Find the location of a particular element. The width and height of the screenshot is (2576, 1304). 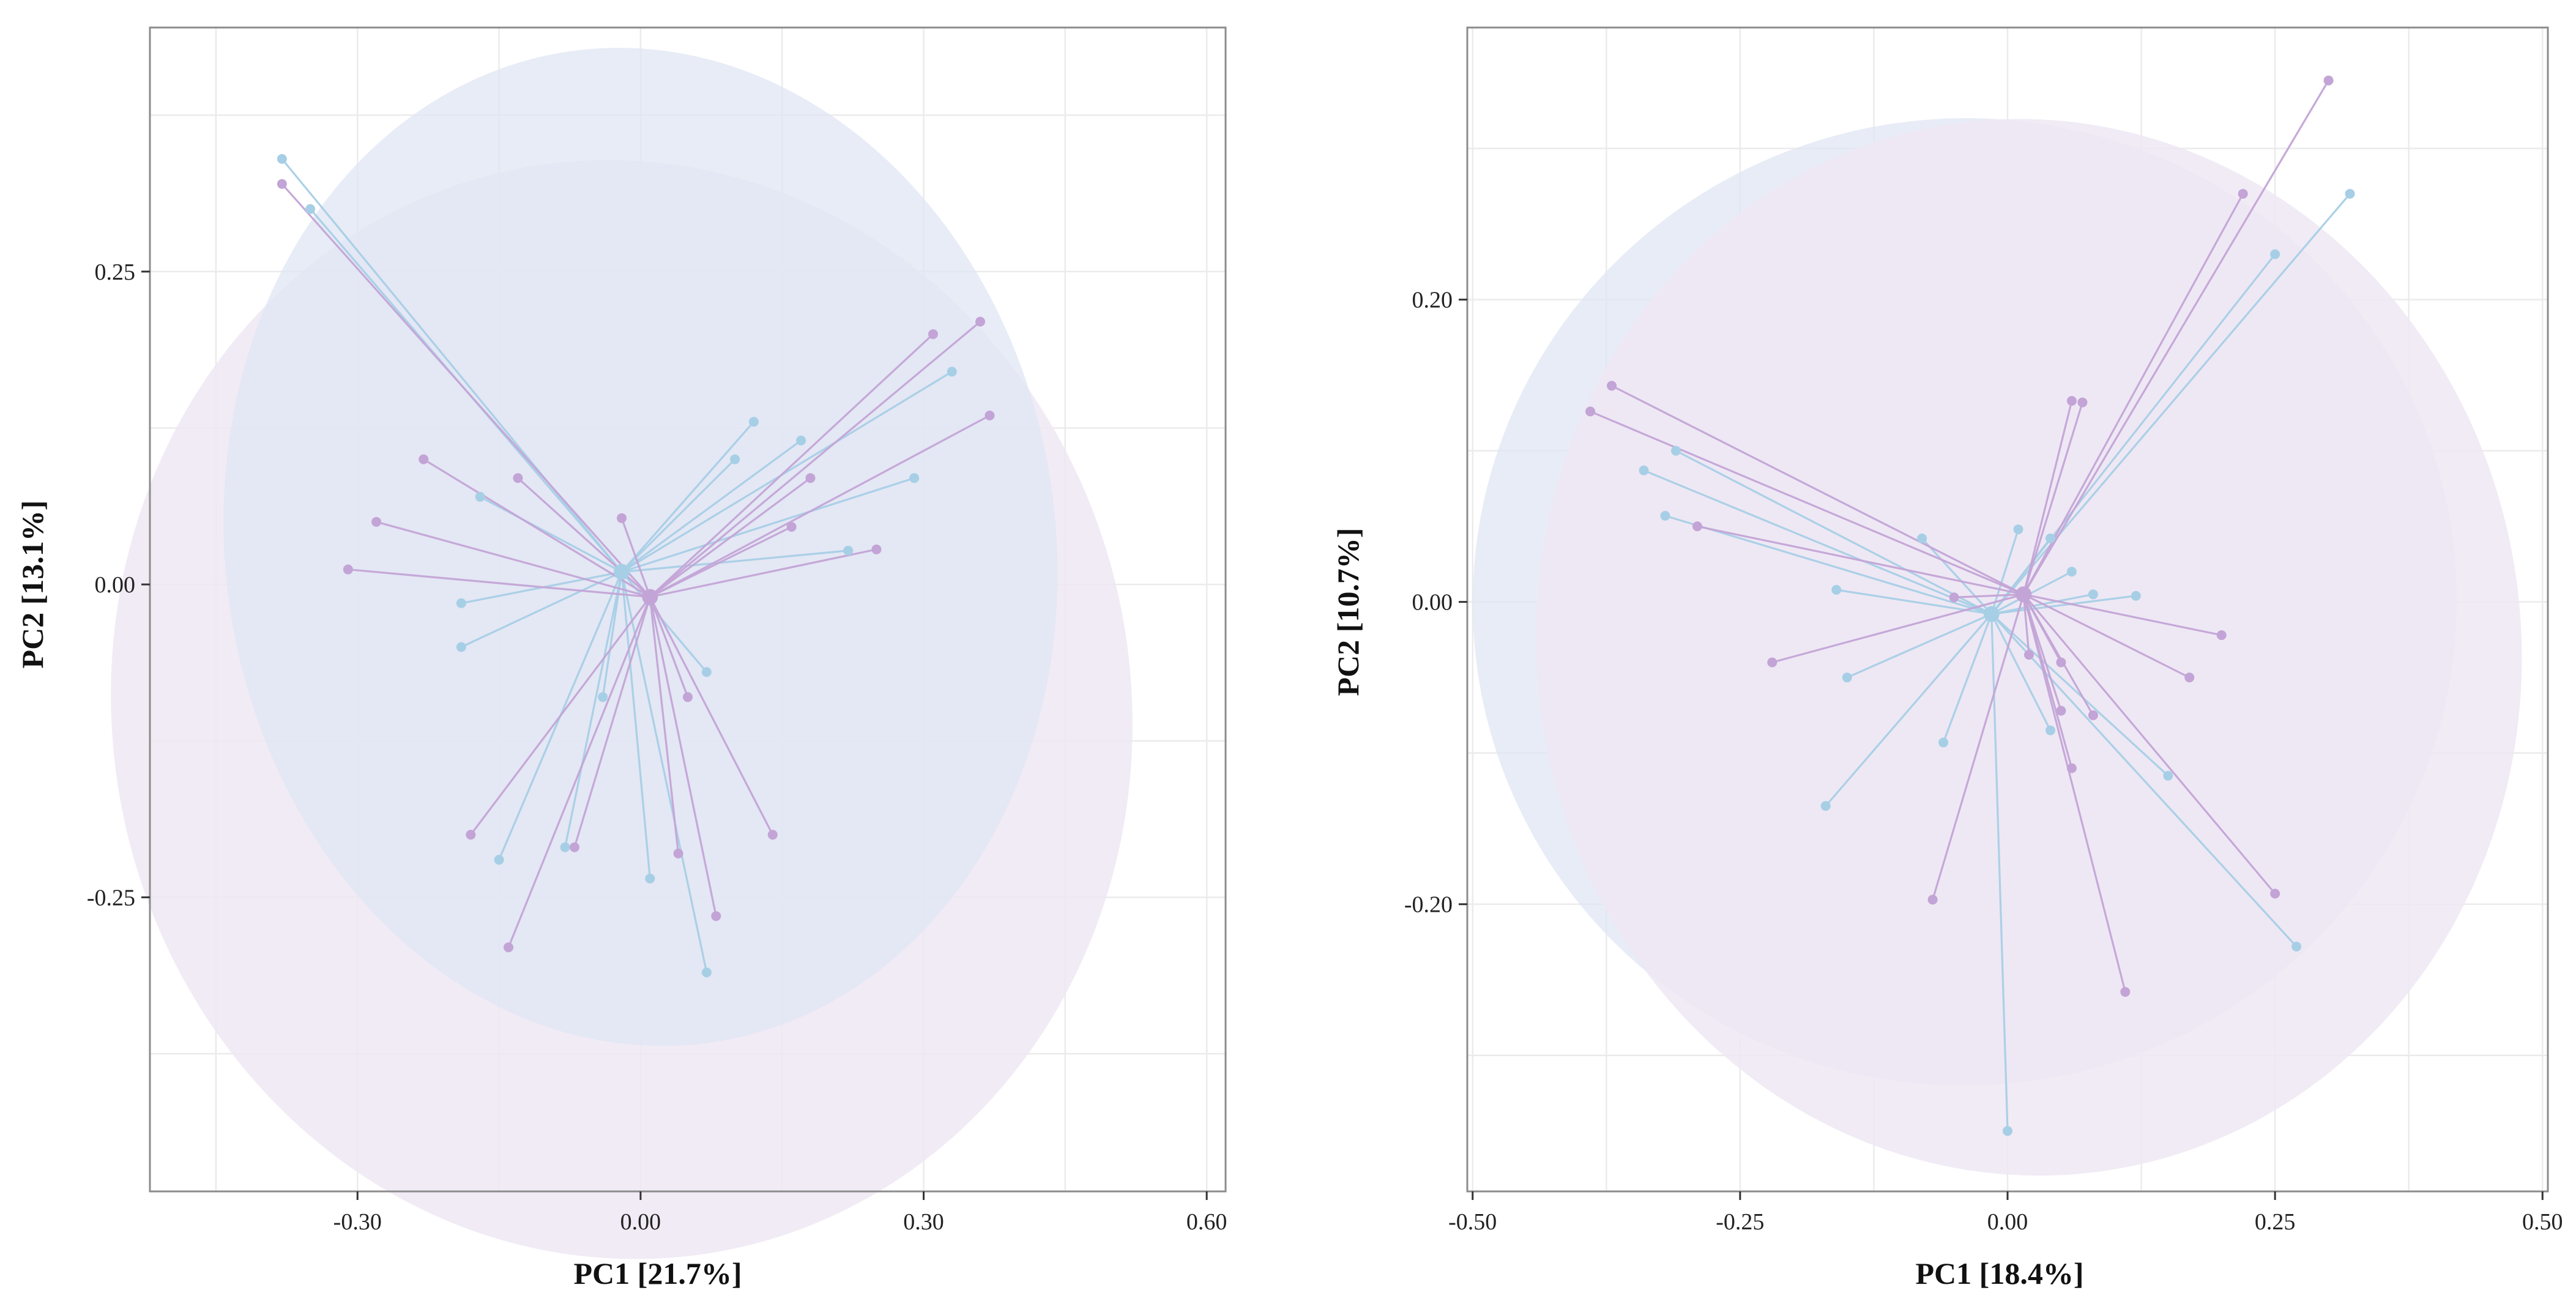

x-tick-label-left: 0.00 is located at coordinates (641, 1222).